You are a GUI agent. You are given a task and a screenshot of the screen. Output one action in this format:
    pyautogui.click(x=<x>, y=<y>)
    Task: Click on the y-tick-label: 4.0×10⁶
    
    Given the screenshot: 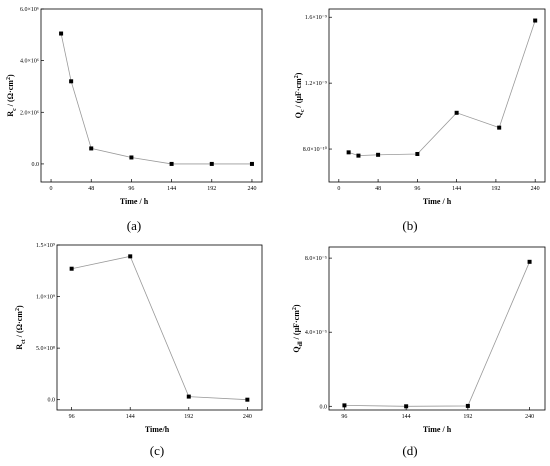 What is the action you would take?
    pyautogui.click(x=29, y=62)
    